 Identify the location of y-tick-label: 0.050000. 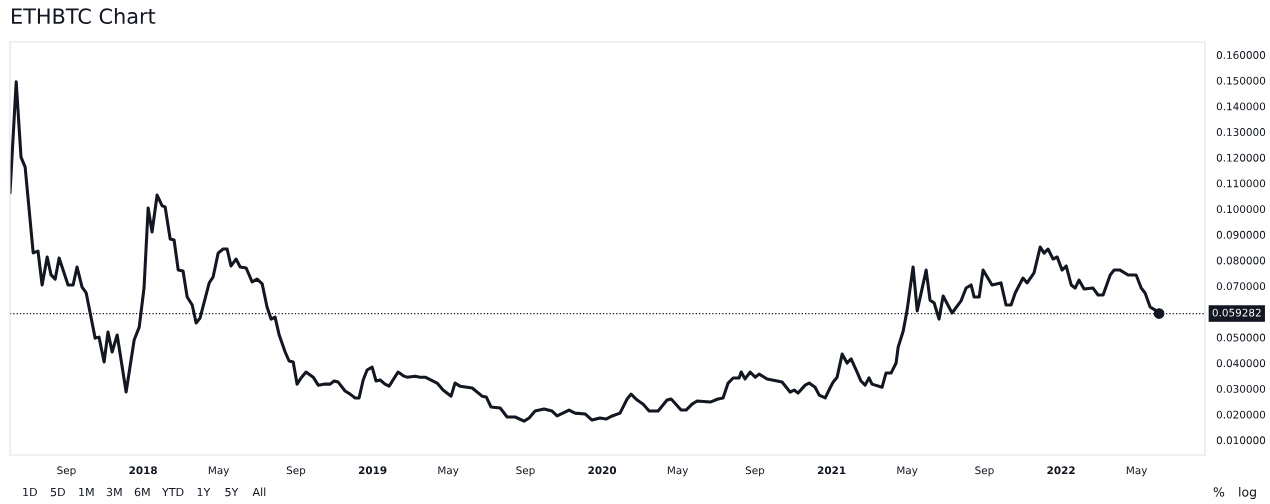
(1241, 337).